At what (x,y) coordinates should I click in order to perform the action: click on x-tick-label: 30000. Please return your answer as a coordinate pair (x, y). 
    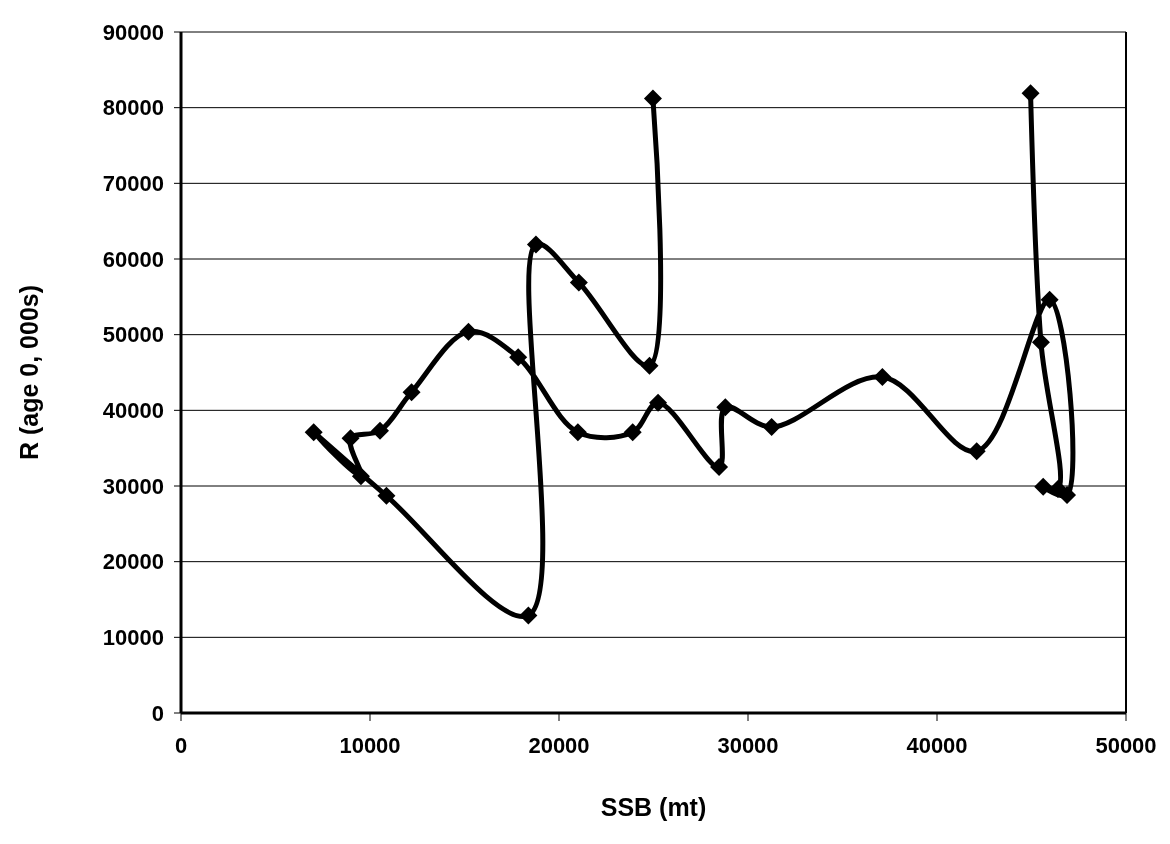
    Looking at the image, I should click on (748, 745).